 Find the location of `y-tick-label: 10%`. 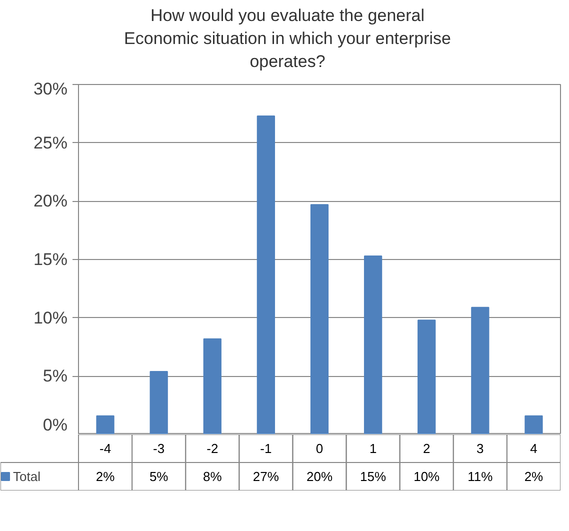

y-tick-label: 10% is located at coordinates (50, 318).